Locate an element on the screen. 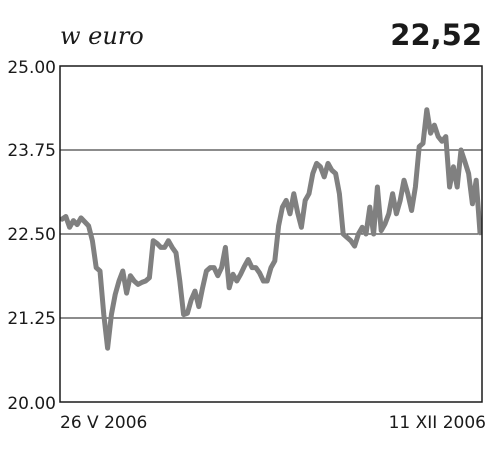 This screenshot has height=449, width=500. unit-label: w euro is located at coordinates (102, 36).